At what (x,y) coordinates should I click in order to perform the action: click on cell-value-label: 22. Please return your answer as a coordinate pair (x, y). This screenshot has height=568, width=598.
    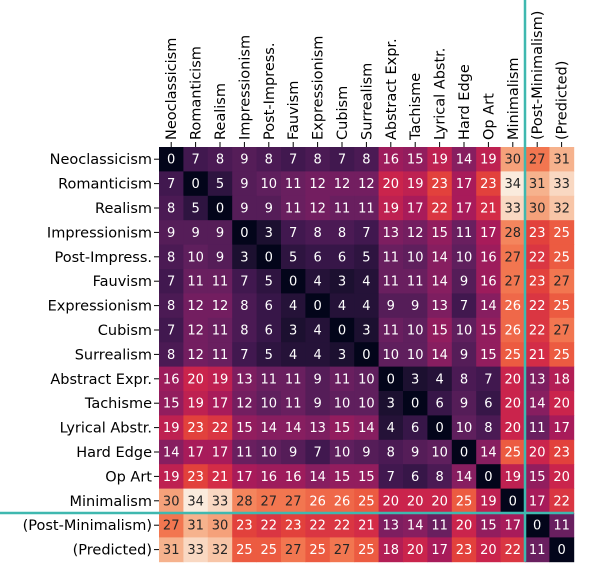
    Looking at the image, I should click on (439, 209).